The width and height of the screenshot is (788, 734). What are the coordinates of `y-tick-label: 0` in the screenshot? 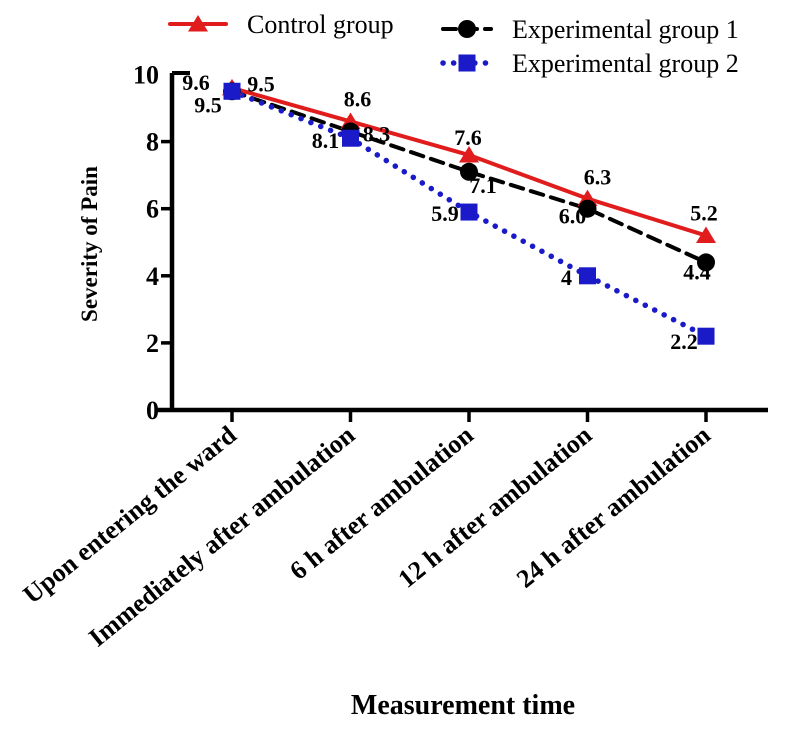 It's located at (152, 410).